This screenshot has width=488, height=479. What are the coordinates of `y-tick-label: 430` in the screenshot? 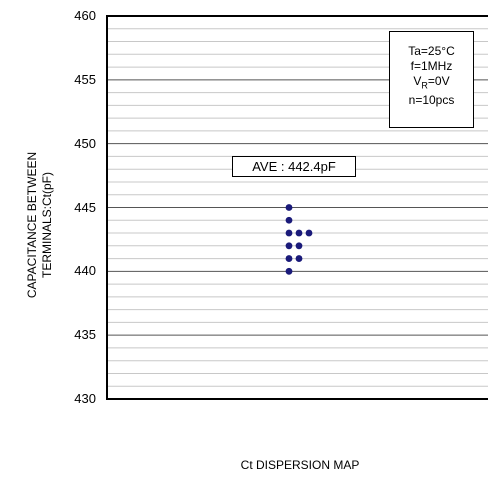 It's located at (85, 398).